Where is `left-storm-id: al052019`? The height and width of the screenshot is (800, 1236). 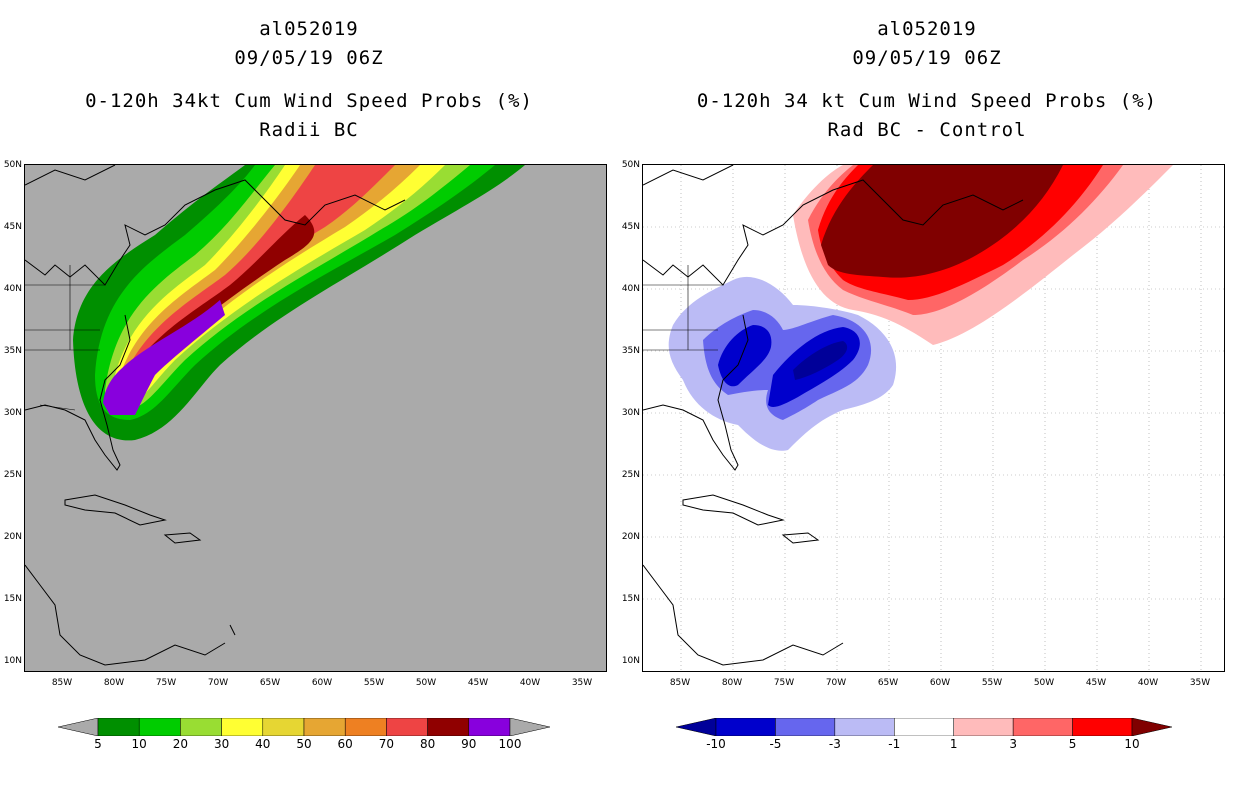
left-storm-id: al052019 is located at coordinates (309, 29).